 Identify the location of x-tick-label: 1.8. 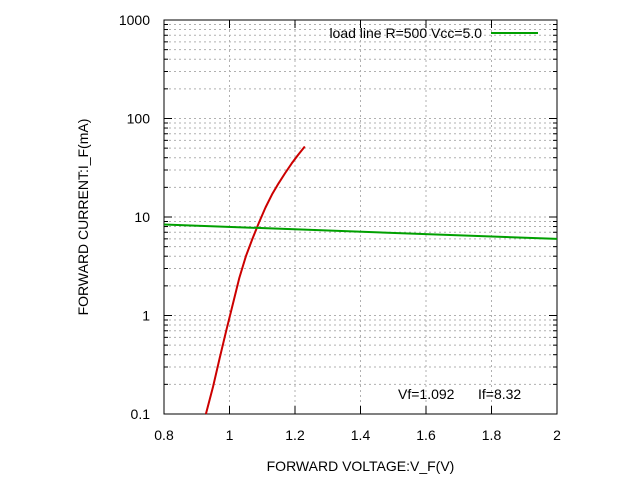
(492, 435).